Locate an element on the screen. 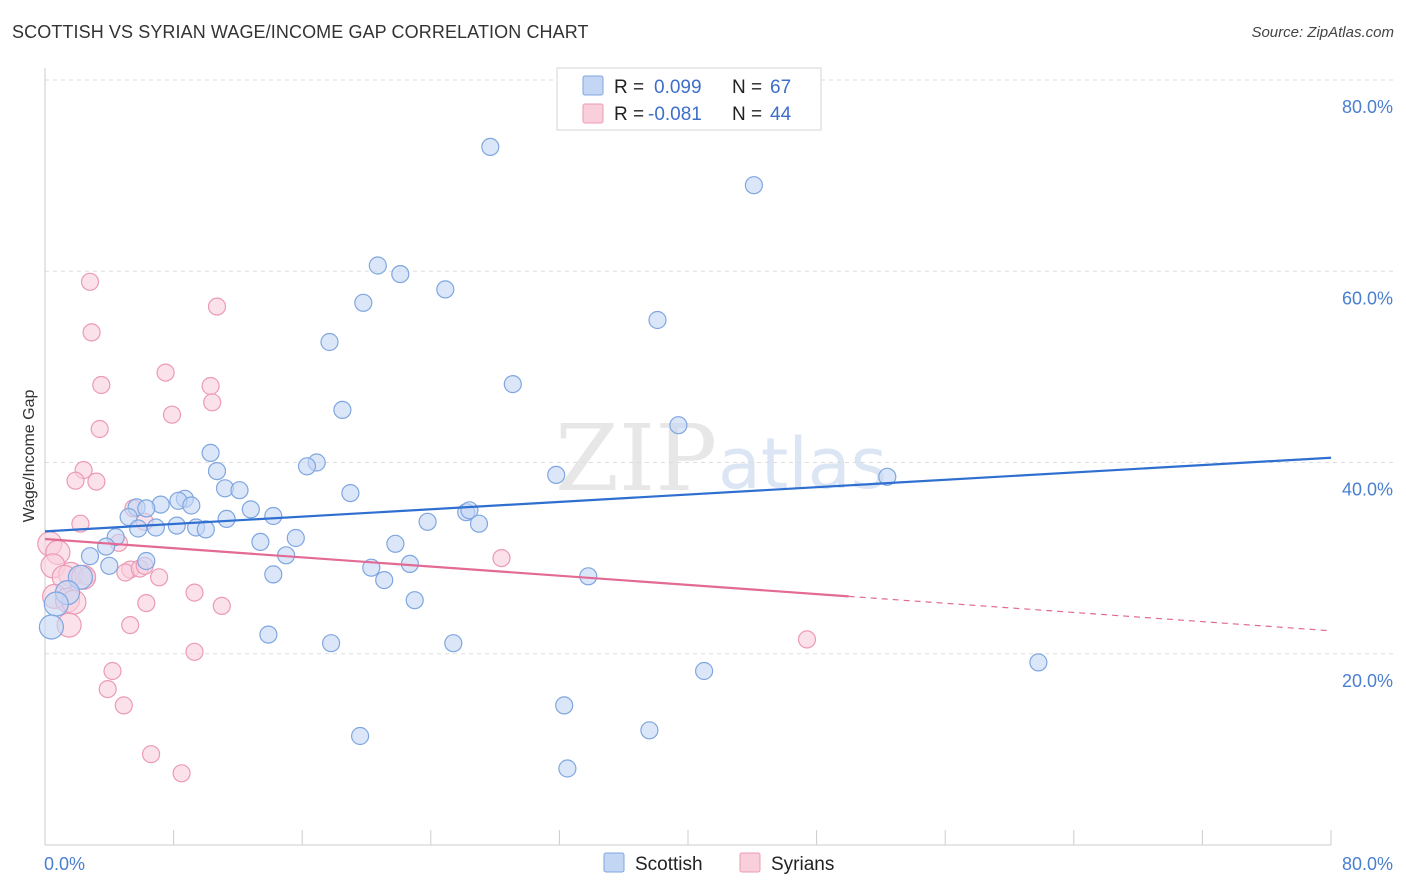  y-tick-label-80: 80.0% is located at coordinates (1367, 107).